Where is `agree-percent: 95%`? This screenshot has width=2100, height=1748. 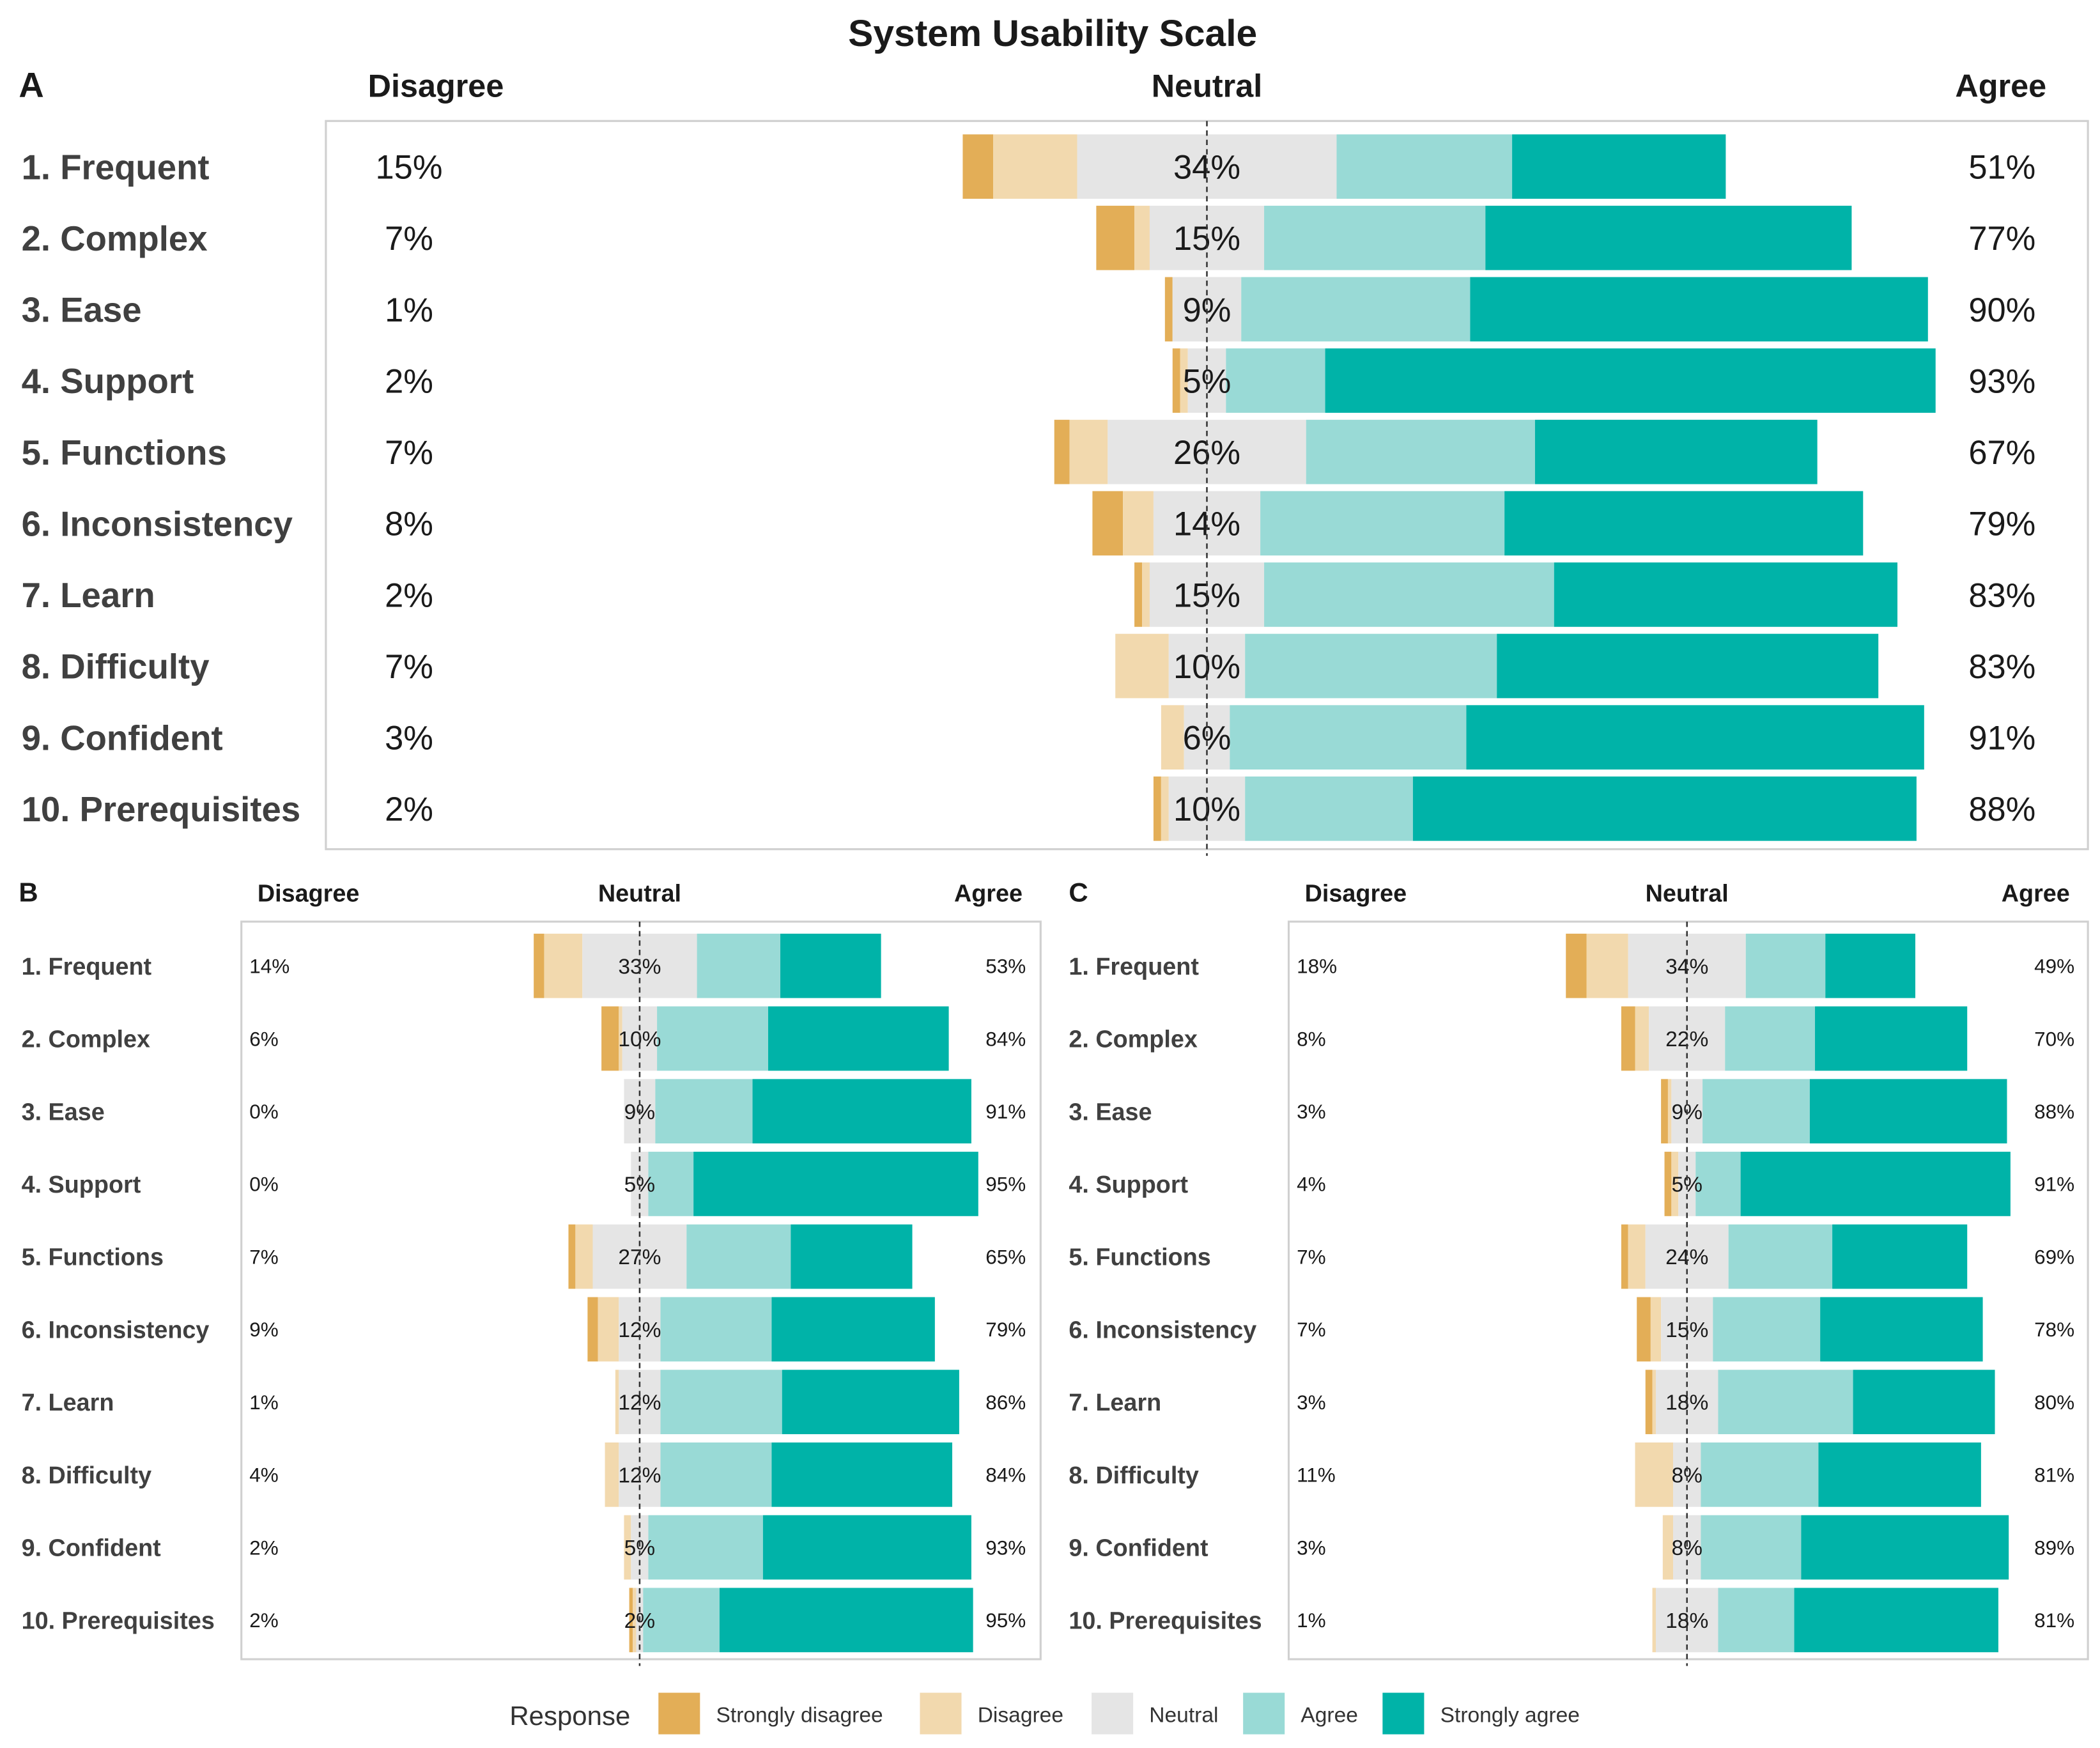
agree-percent: 95% is located at coordinates (1006, 1184).